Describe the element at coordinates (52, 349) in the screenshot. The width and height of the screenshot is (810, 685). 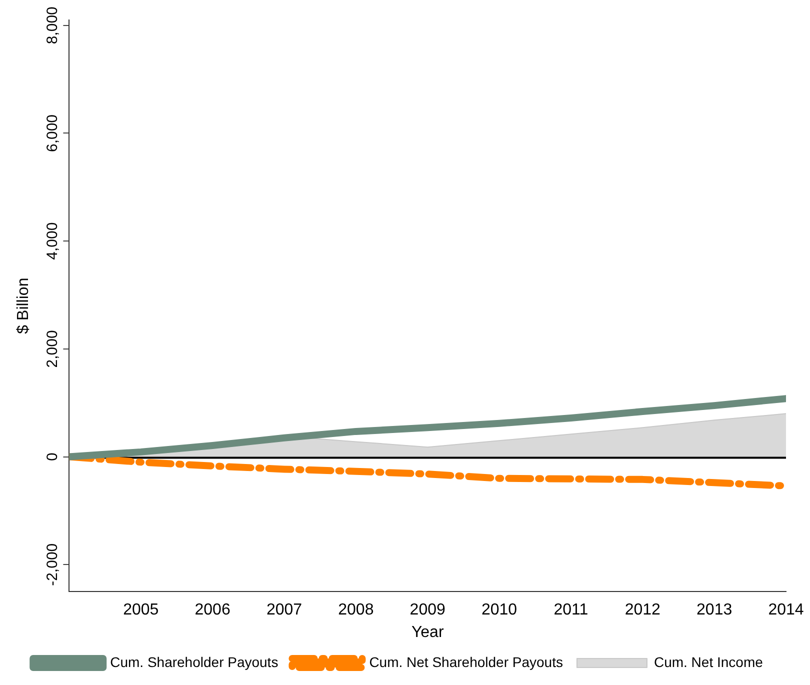
I see `y-tick-label: 2,000` at that location.